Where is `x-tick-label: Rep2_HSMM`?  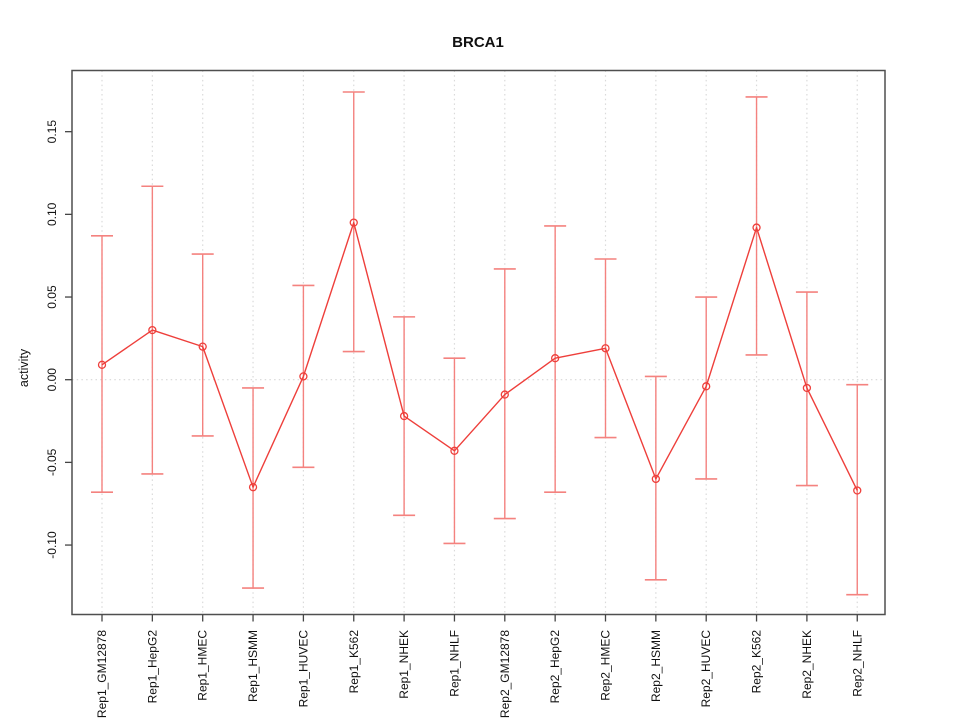
x-tick-label: Rep2_HSMM is located at coordinates (656, 666).